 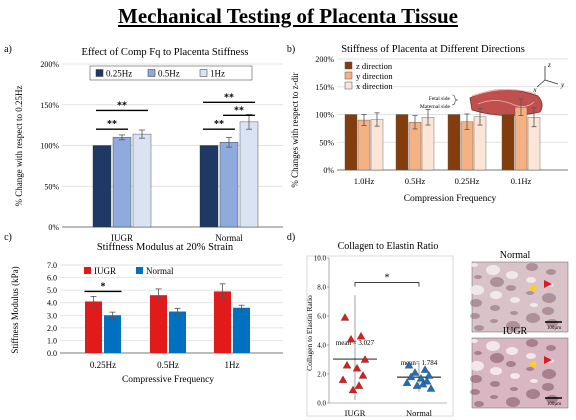 What do you see at coordinates (355, 343) in the screenshot?
I see `mean-label: mean = 3.027` at bounding box center [355, 343].